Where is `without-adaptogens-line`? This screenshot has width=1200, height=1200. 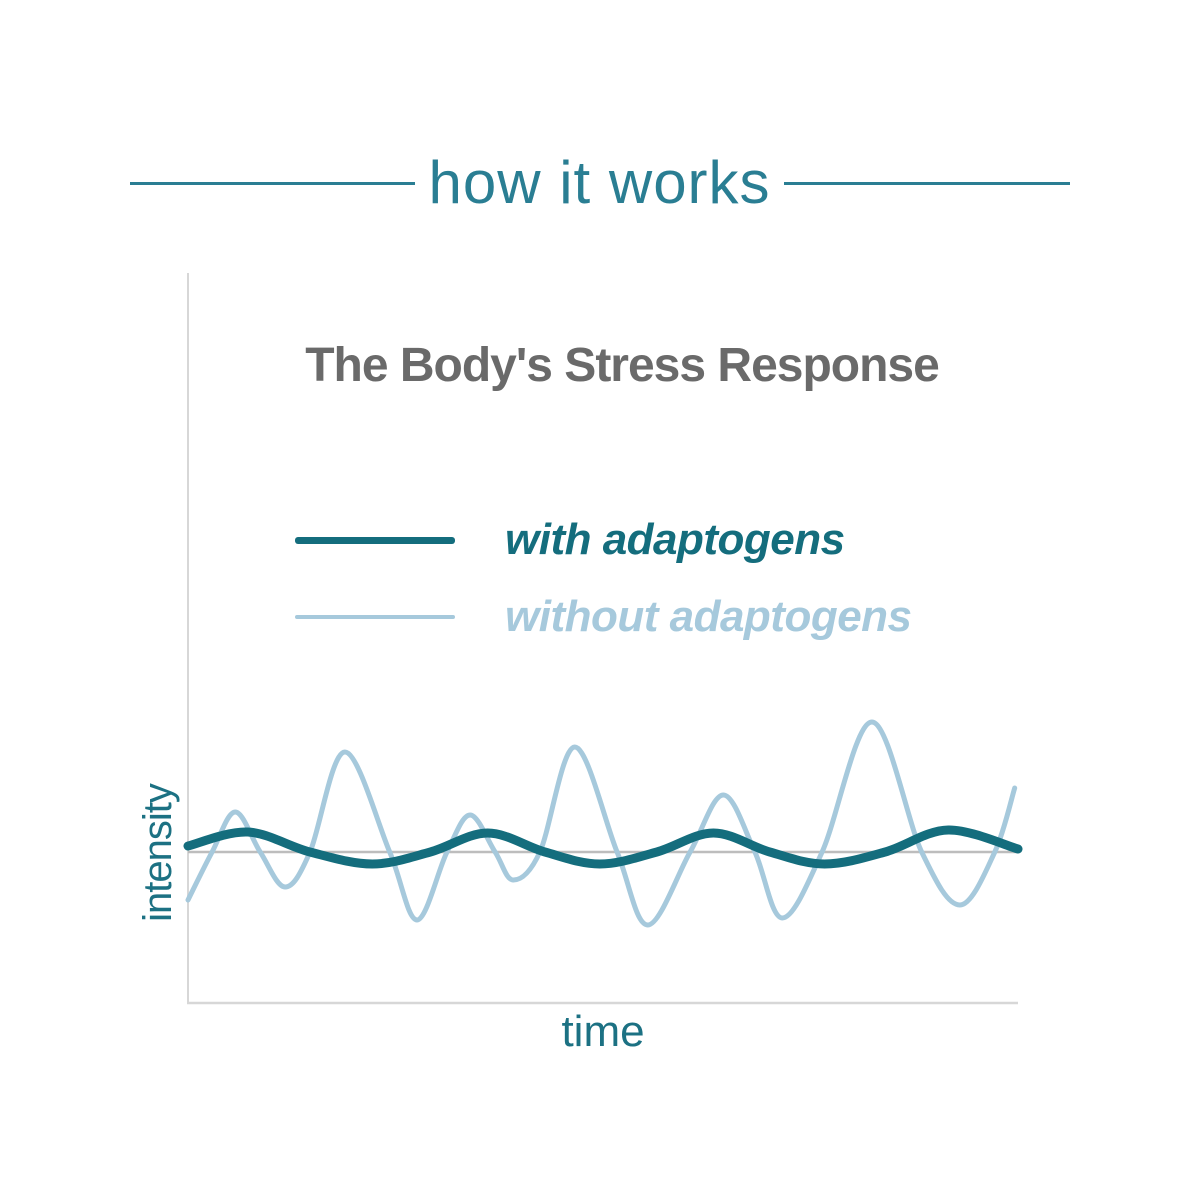 without-adaptogens-line is located at coordinates (601, 823).